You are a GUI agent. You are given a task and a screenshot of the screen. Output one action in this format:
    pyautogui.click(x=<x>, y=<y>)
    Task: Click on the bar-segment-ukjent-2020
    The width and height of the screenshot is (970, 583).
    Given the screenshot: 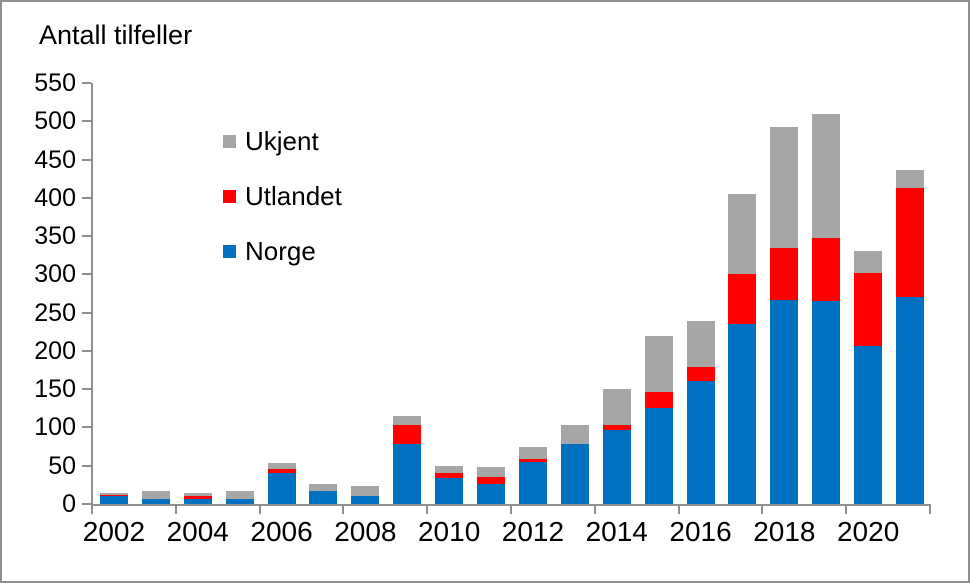 What is the action you would take?
    pyautogui.click(x=868, y=262)
    